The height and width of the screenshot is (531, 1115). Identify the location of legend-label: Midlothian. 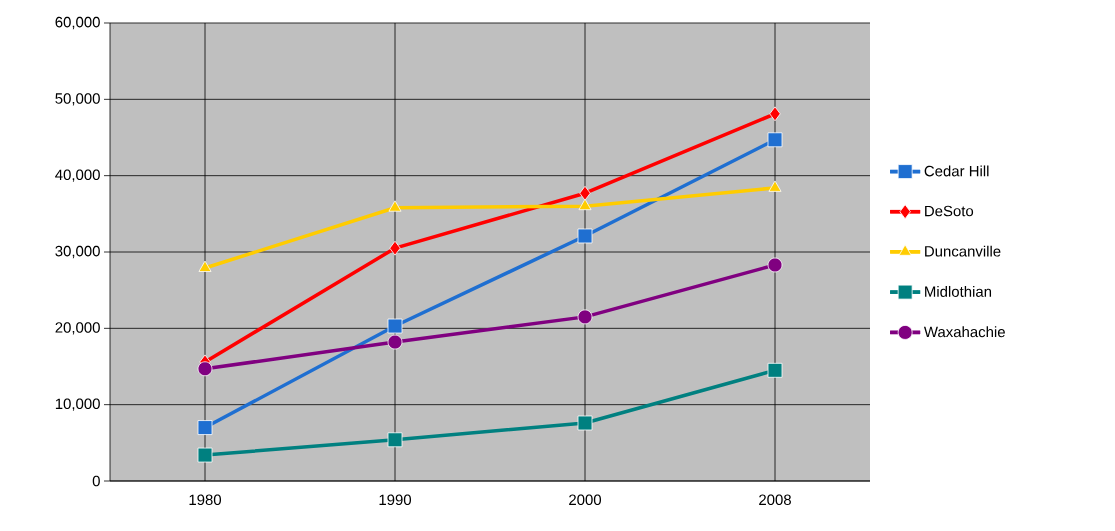
(958, 291).